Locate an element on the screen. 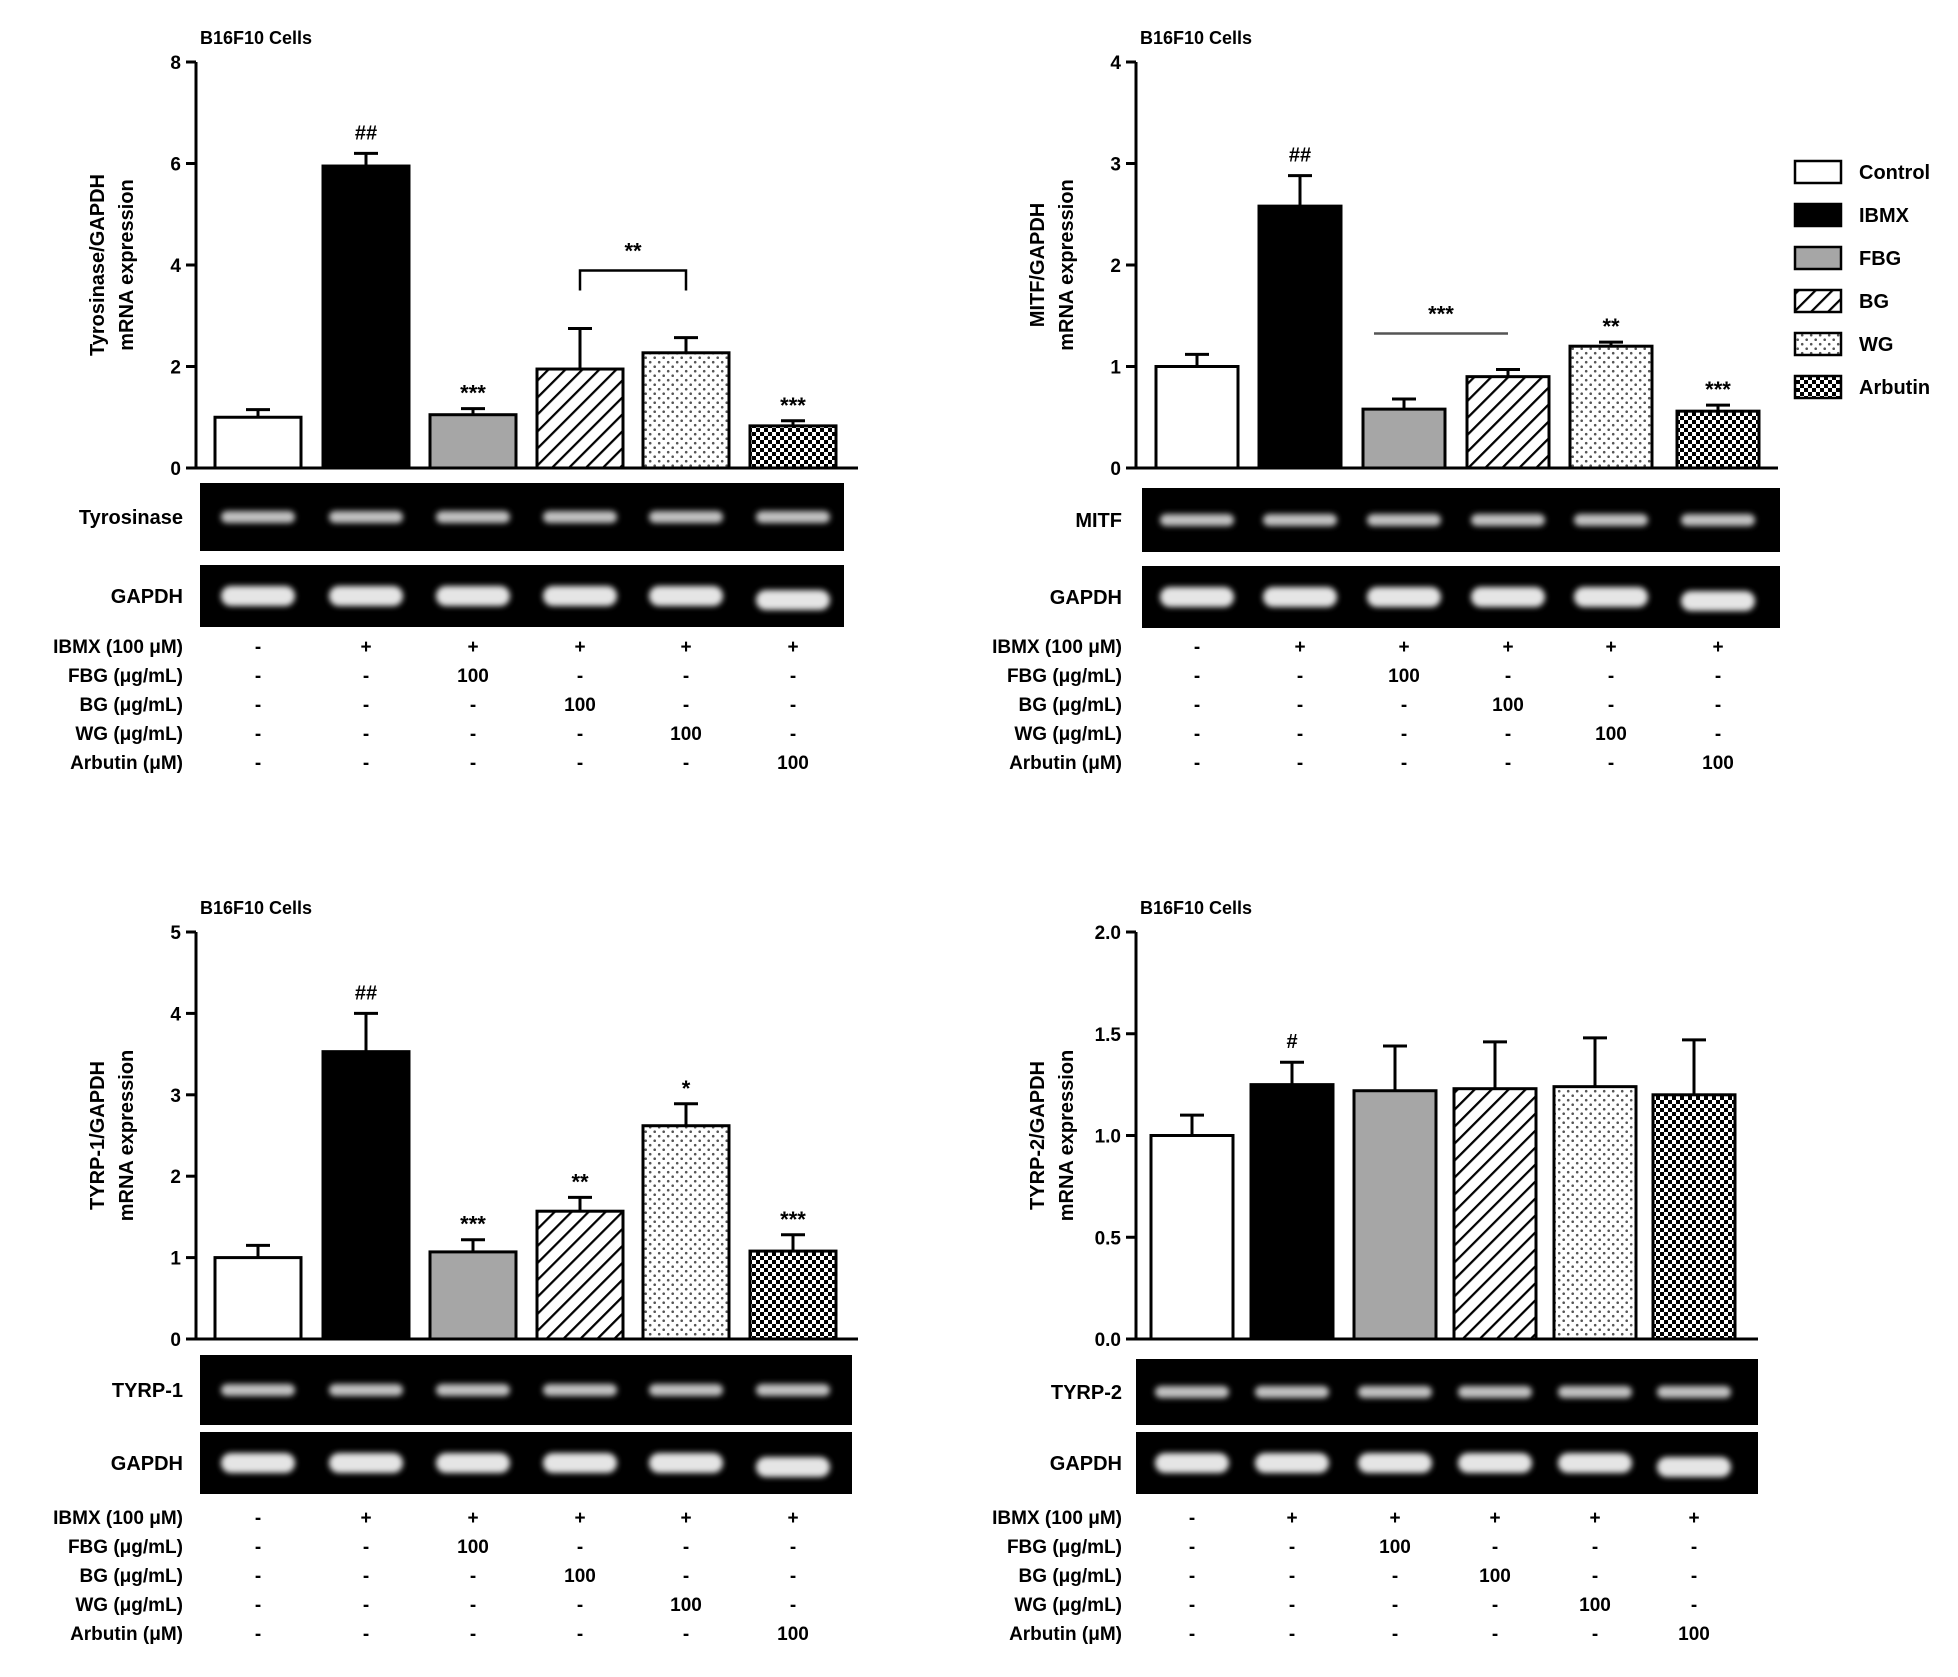 This screenshot has height=1677, width=1958. y-axis-label-line: Tyrosinase/GAPDH is located at coordinates (98, 265).